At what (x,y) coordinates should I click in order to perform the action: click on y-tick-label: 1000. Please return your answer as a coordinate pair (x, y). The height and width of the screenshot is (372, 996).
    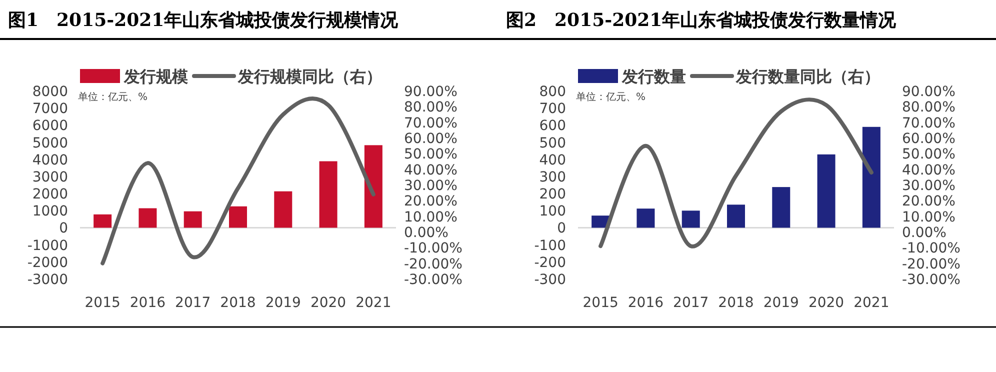
    Looking at the image, I should click on (50, 212).